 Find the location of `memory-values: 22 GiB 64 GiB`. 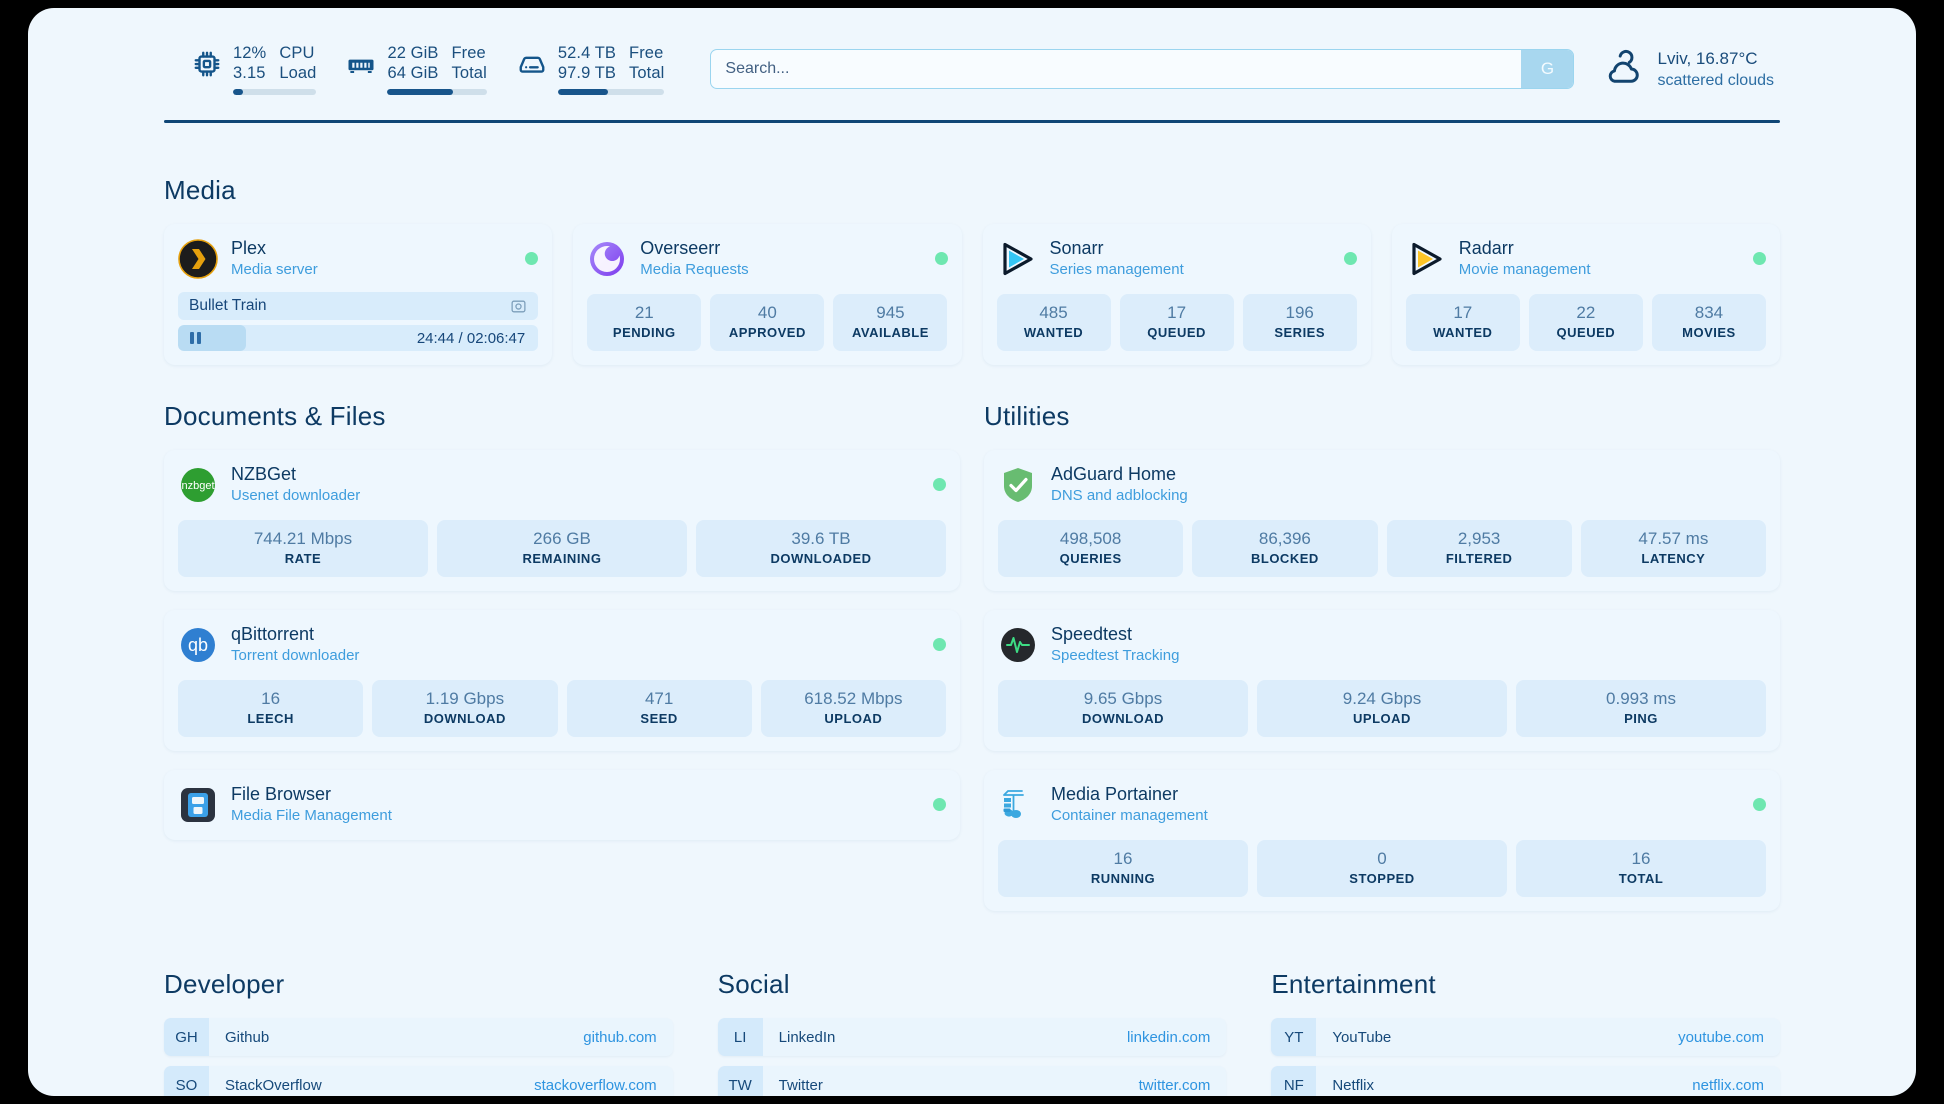

memory-values: 22 GiB 64 GiB is located at coordinates (412, 63).